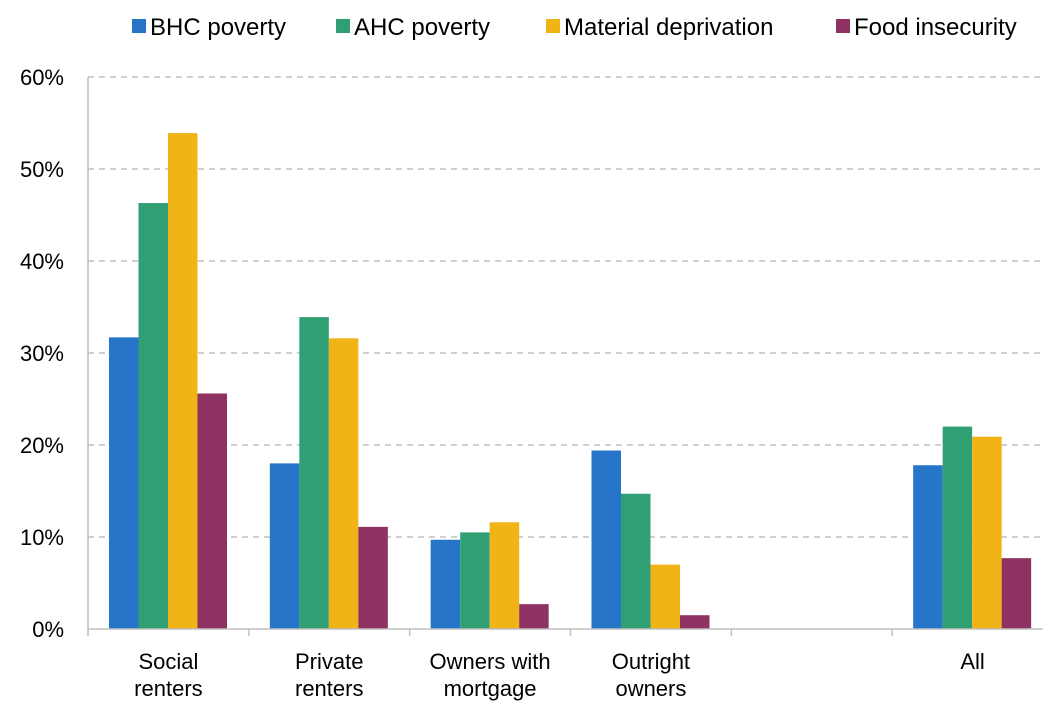 This screenshot has height=701, width=1043. What do you see at coordinates (490, 688) in the screenshot?
I see `x-tick-label: mortgage` at bounding box center [490, 688].